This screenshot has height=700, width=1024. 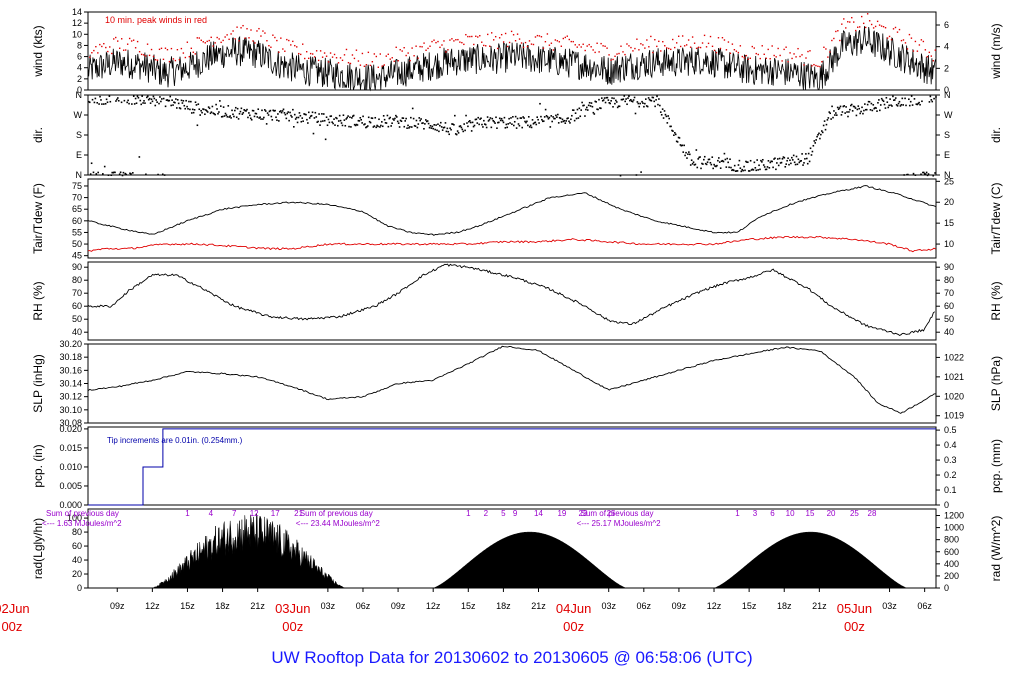 I want to click on rad-left-tick-label: 100, so click(x=74, y=518).